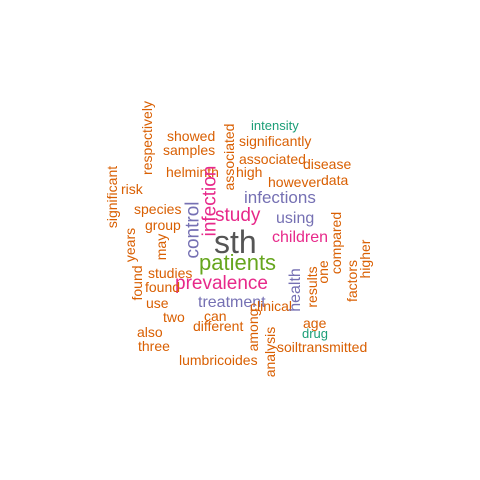  What do you see at coordinates (191, 136) in the screenshot?
I see `word-showed: showed` at bounding box center [191, 136].